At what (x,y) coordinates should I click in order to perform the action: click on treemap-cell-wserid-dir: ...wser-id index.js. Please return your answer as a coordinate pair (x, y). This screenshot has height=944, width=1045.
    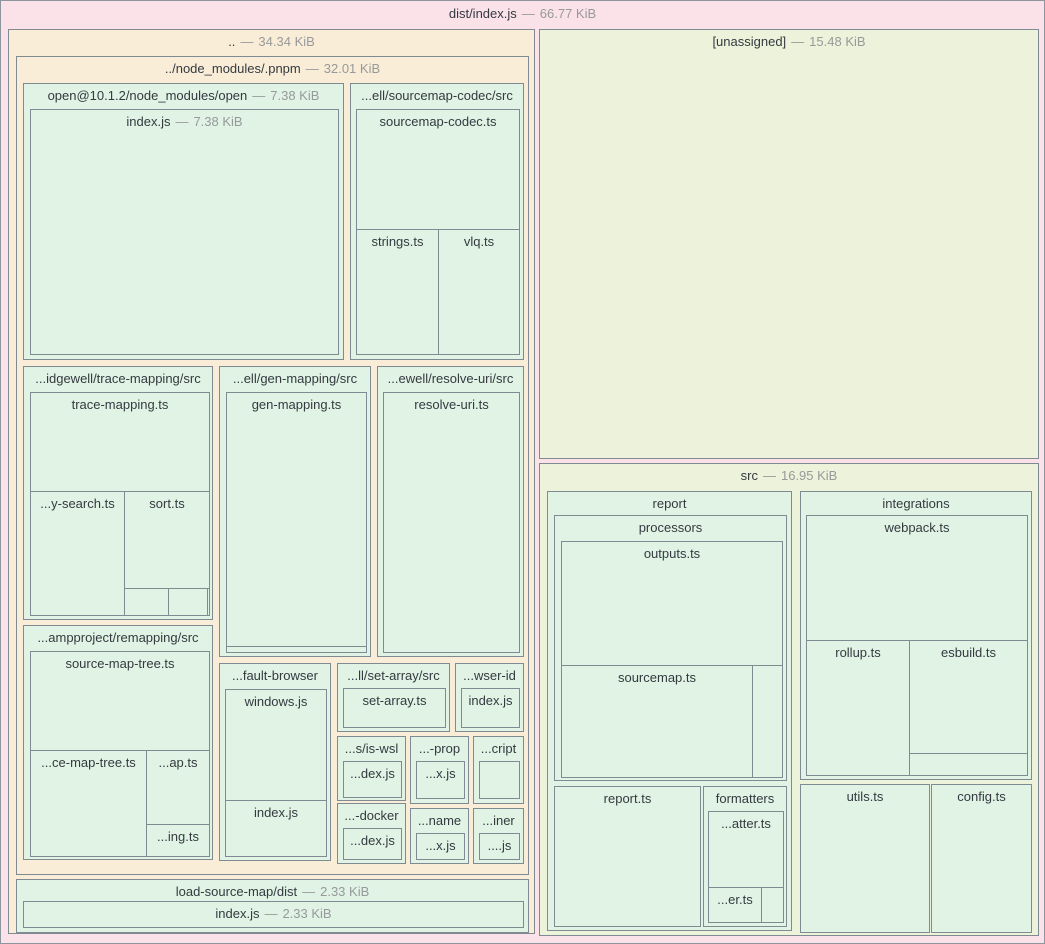
    Looking at the image, I should click on (489, 697).